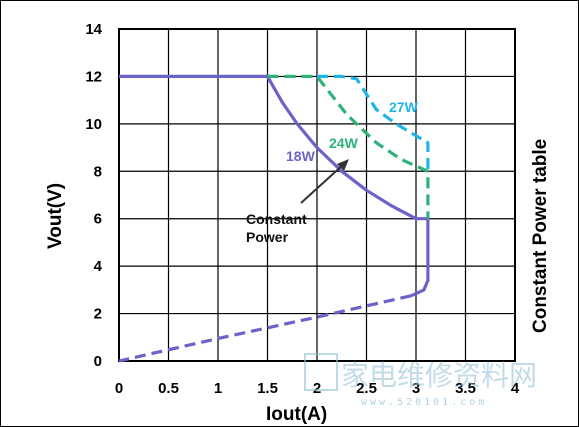 The height and width of the screenshot is (427, 579). Describe the element at coordinates (267, 237) in the screenshot. I see `annotation-power: Power` at that location.